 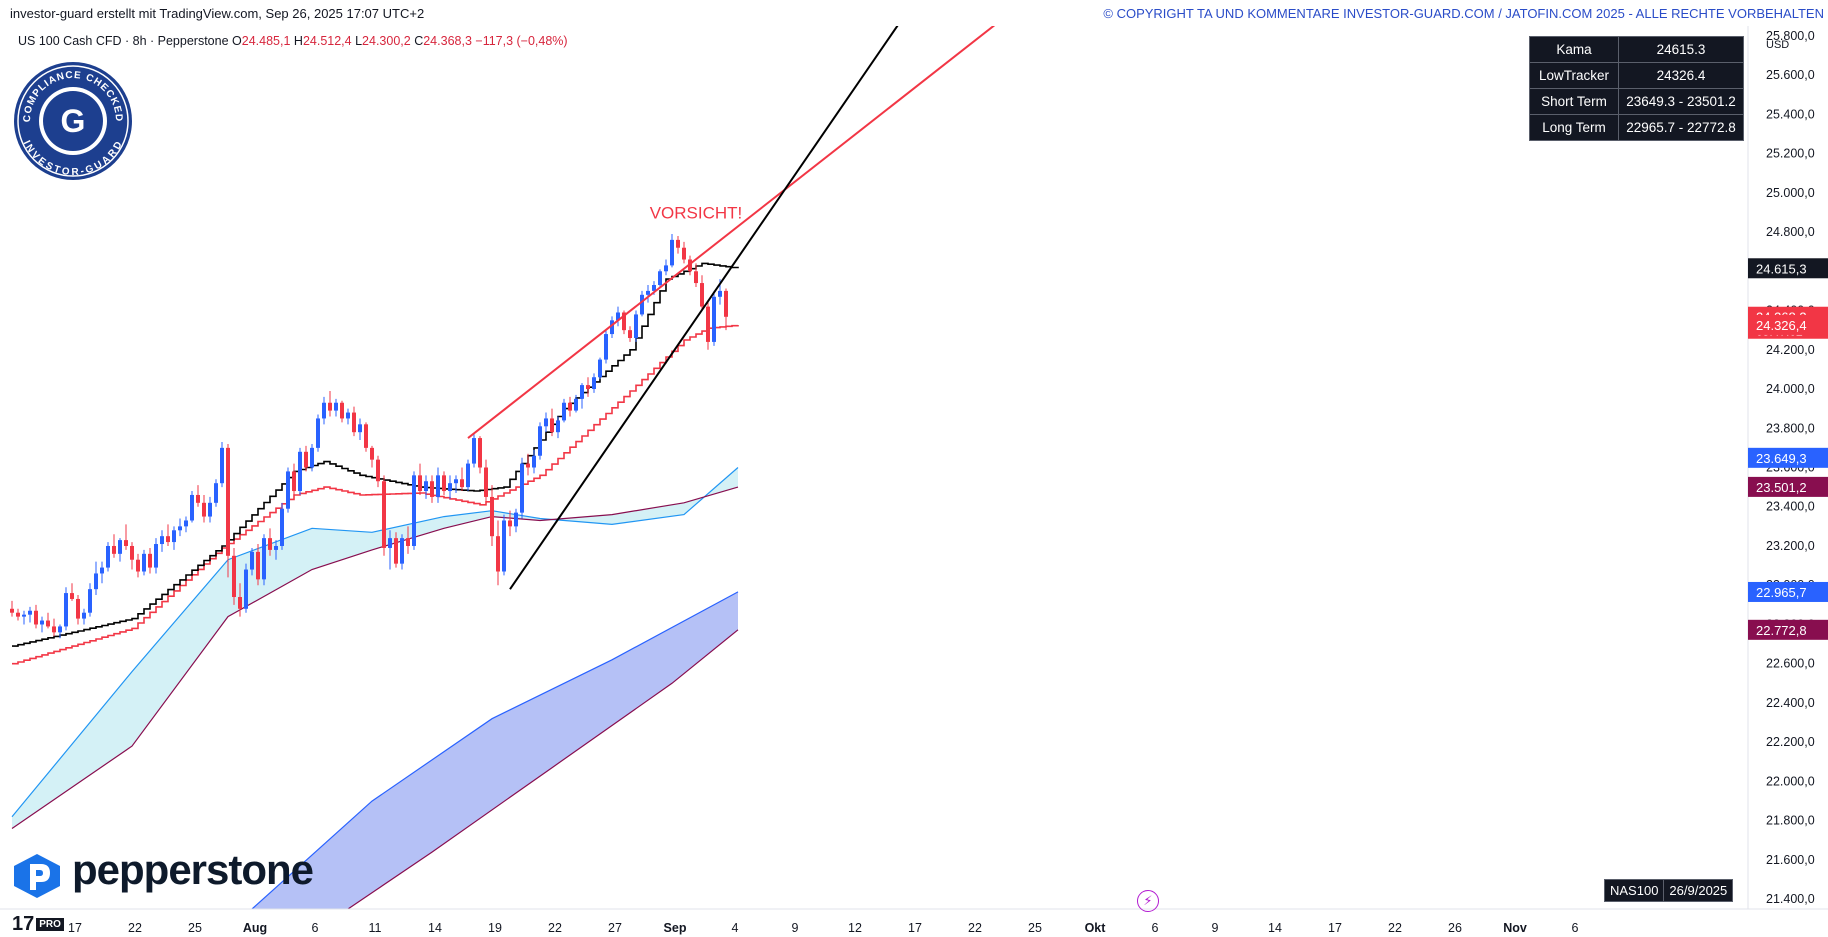 What do you see at coordinates (1781, 268) in the screenshot?
I see `price-label-text: 24.615,3` at bounding box center [1781, 268].